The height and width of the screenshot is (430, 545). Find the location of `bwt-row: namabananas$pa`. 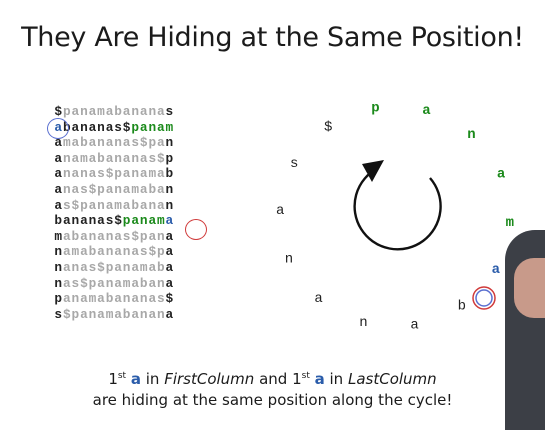

bwt-row: namabananas$pa is located at coordinates (114, 252).